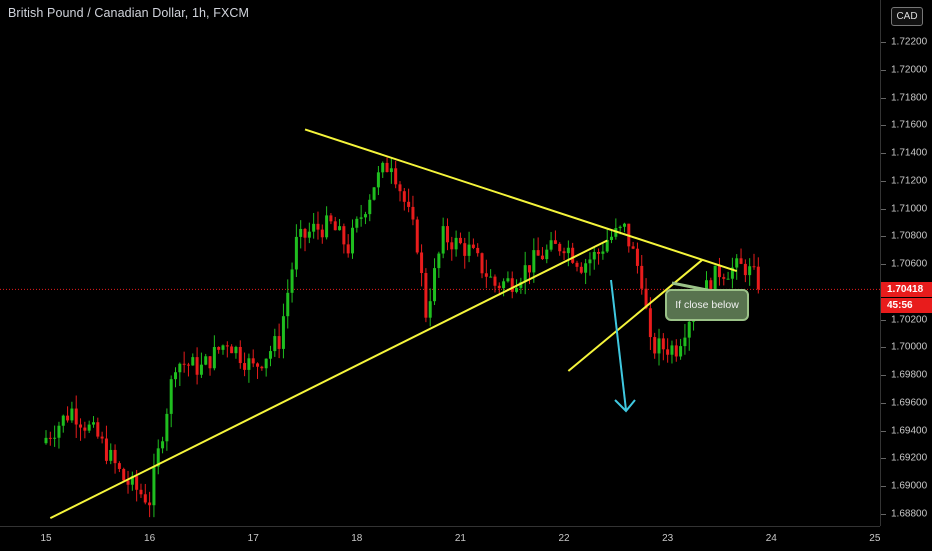 This screenshot has width=932, height=551. What do you see at coordinates (909, 347) in the screenshot?
I see `price-label: 1.70000` at bounding box center [909, 347].